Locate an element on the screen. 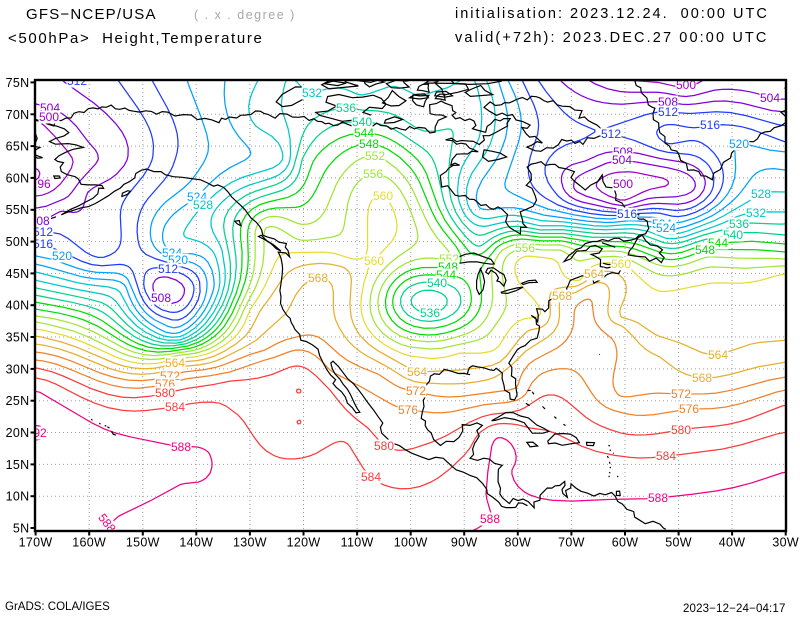 This screenshot has width=800, height=623. svg-text: 130W is located at coordinates (250, 543).